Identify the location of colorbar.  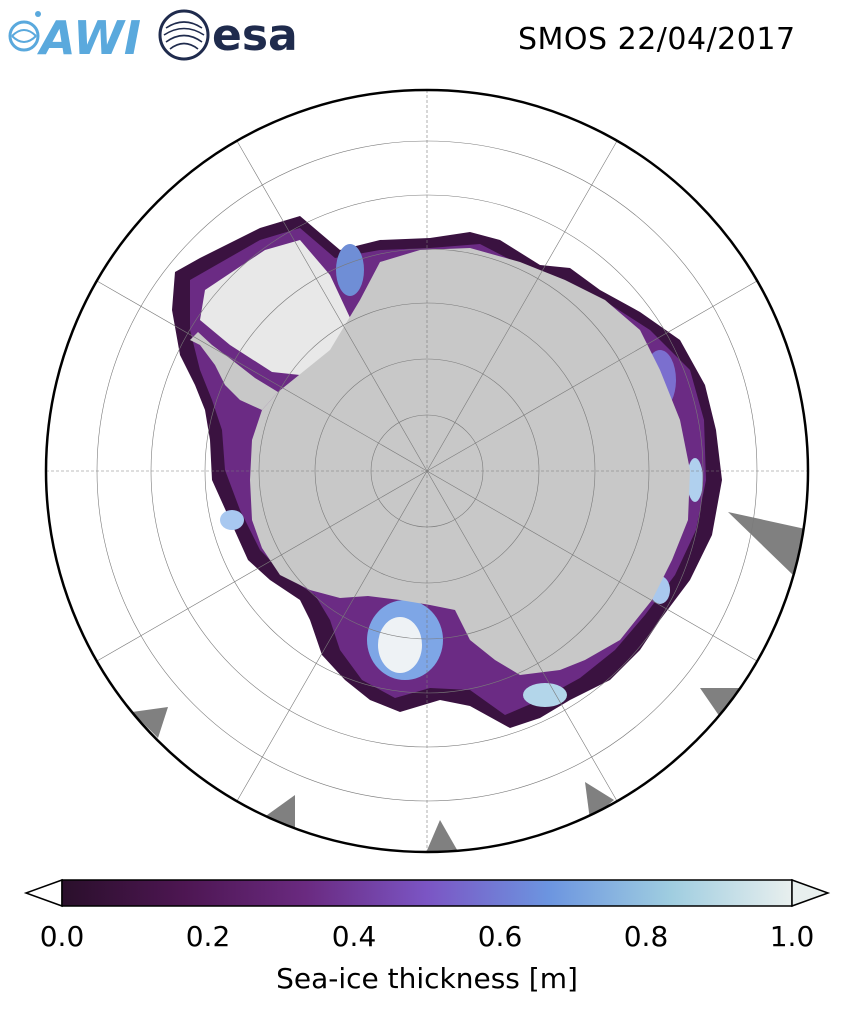
(427, 893).